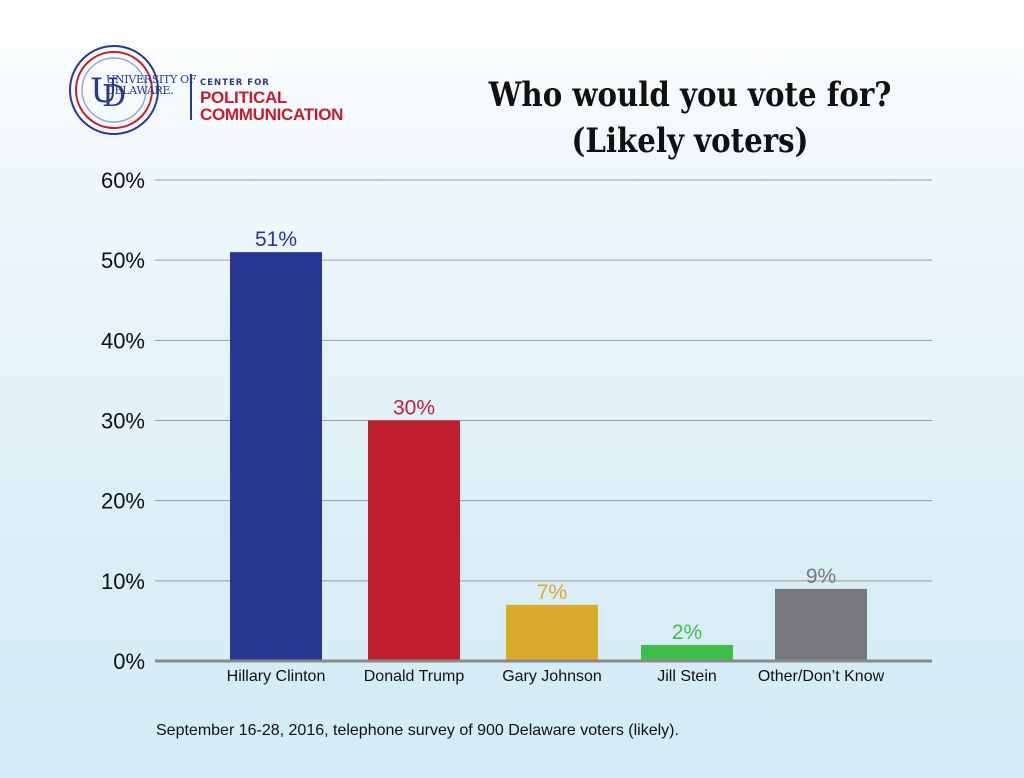  What do you see at coordinates (123, 501) in the screenshot?
I see `y-tick-label: 20%` at bounding box center [123, 501].